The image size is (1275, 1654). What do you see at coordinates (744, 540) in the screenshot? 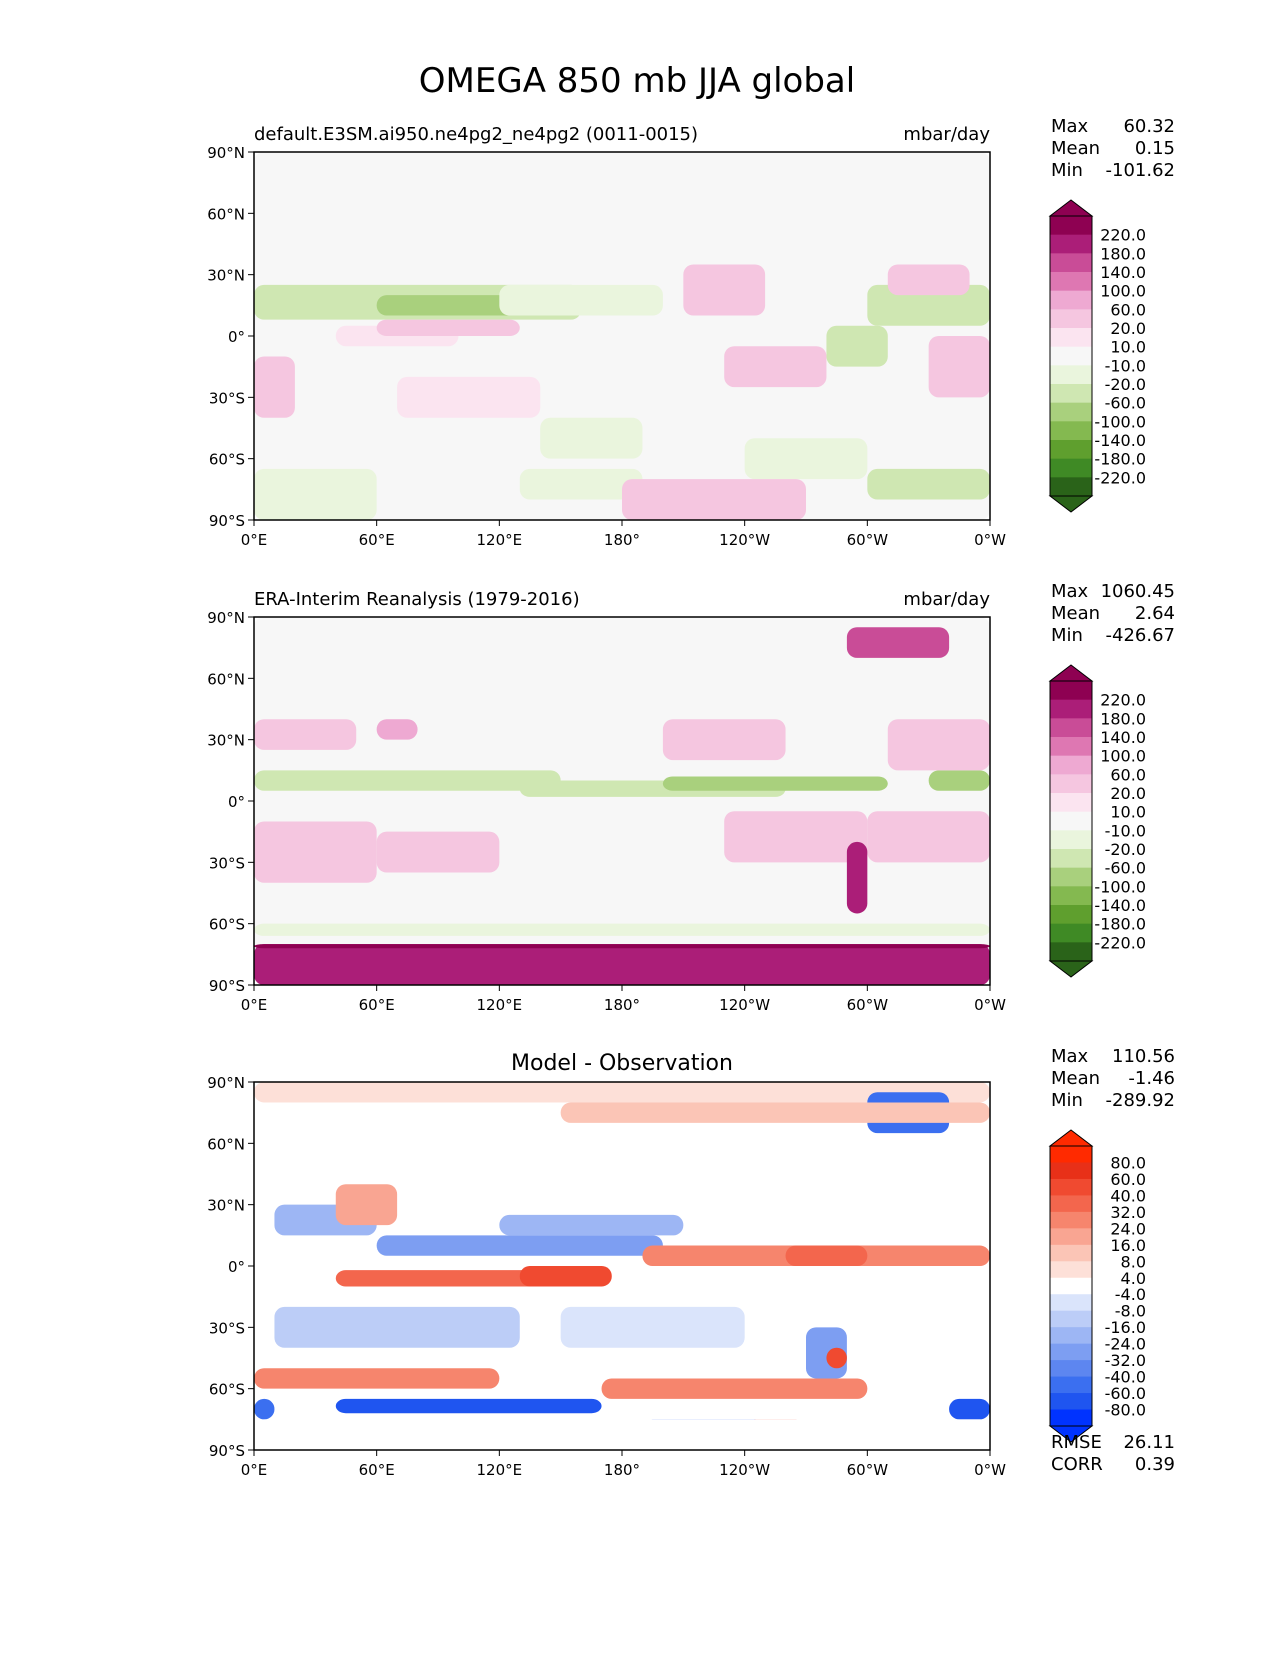
I see `lon-tick-label: 120°W` at bounding box center [744, 540].